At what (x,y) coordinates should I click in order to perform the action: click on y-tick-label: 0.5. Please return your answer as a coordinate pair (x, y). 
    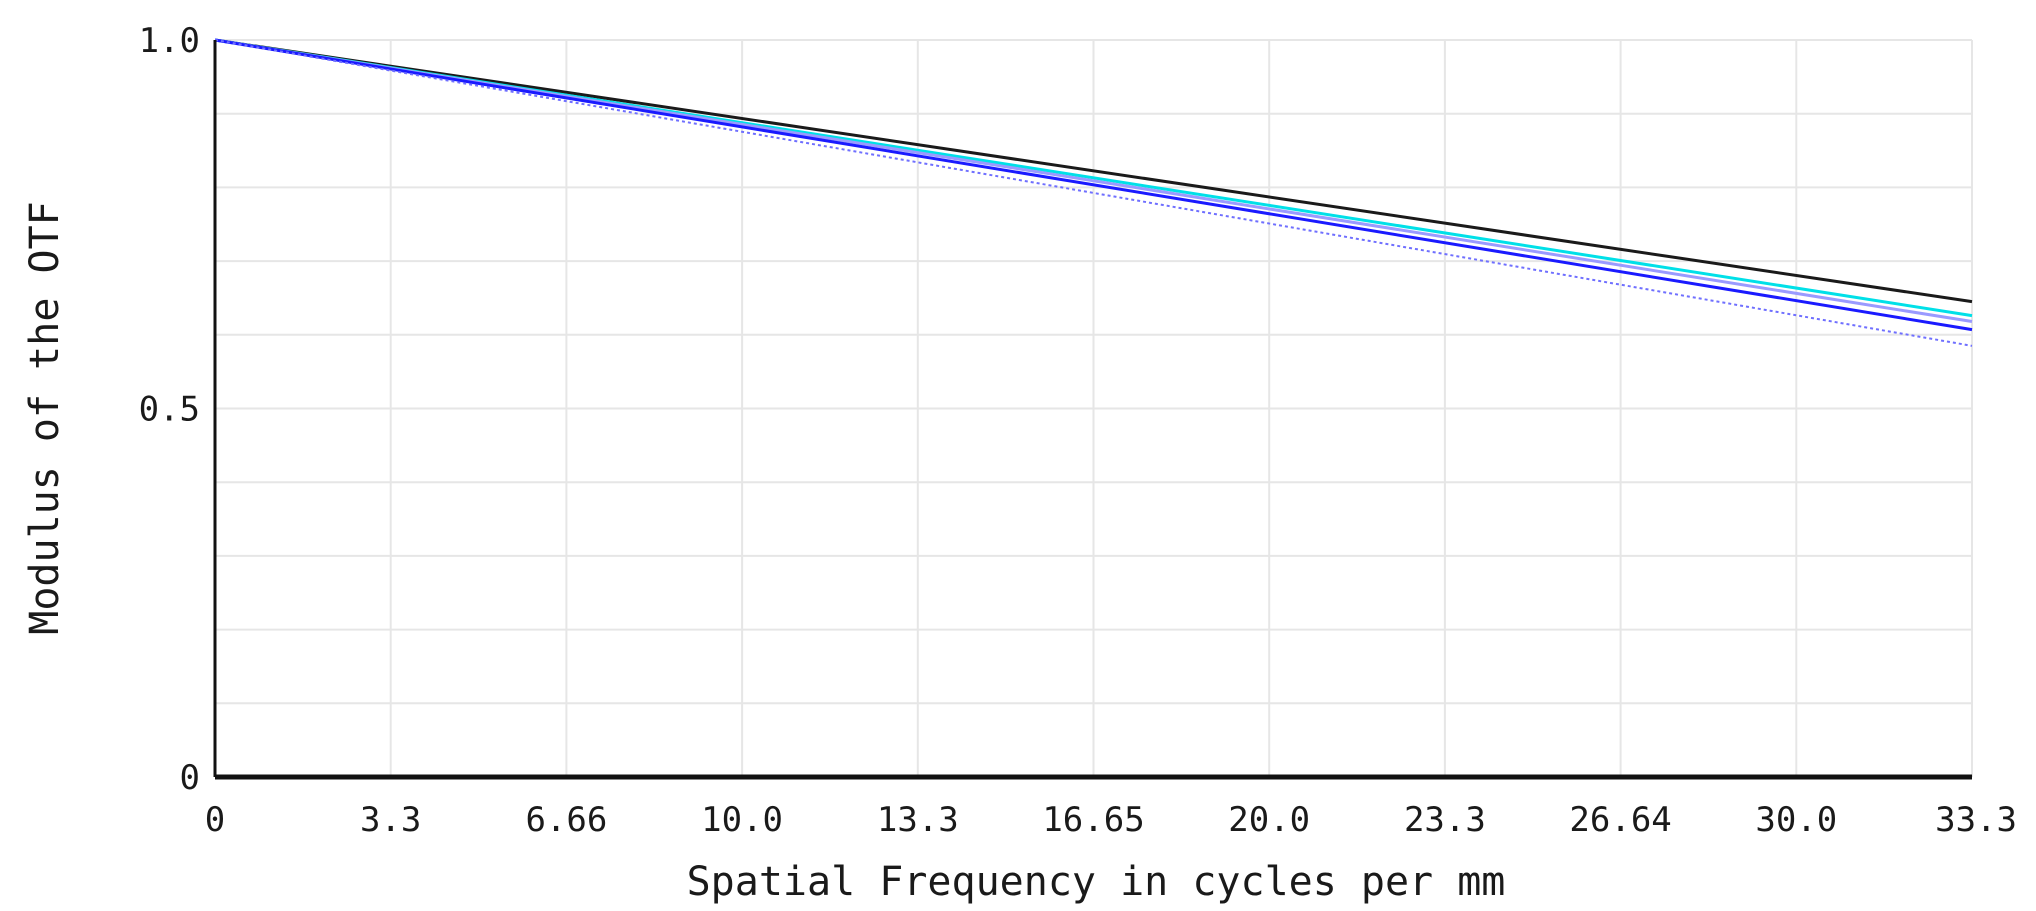
    Looking at the image, I should click on (169, 410).